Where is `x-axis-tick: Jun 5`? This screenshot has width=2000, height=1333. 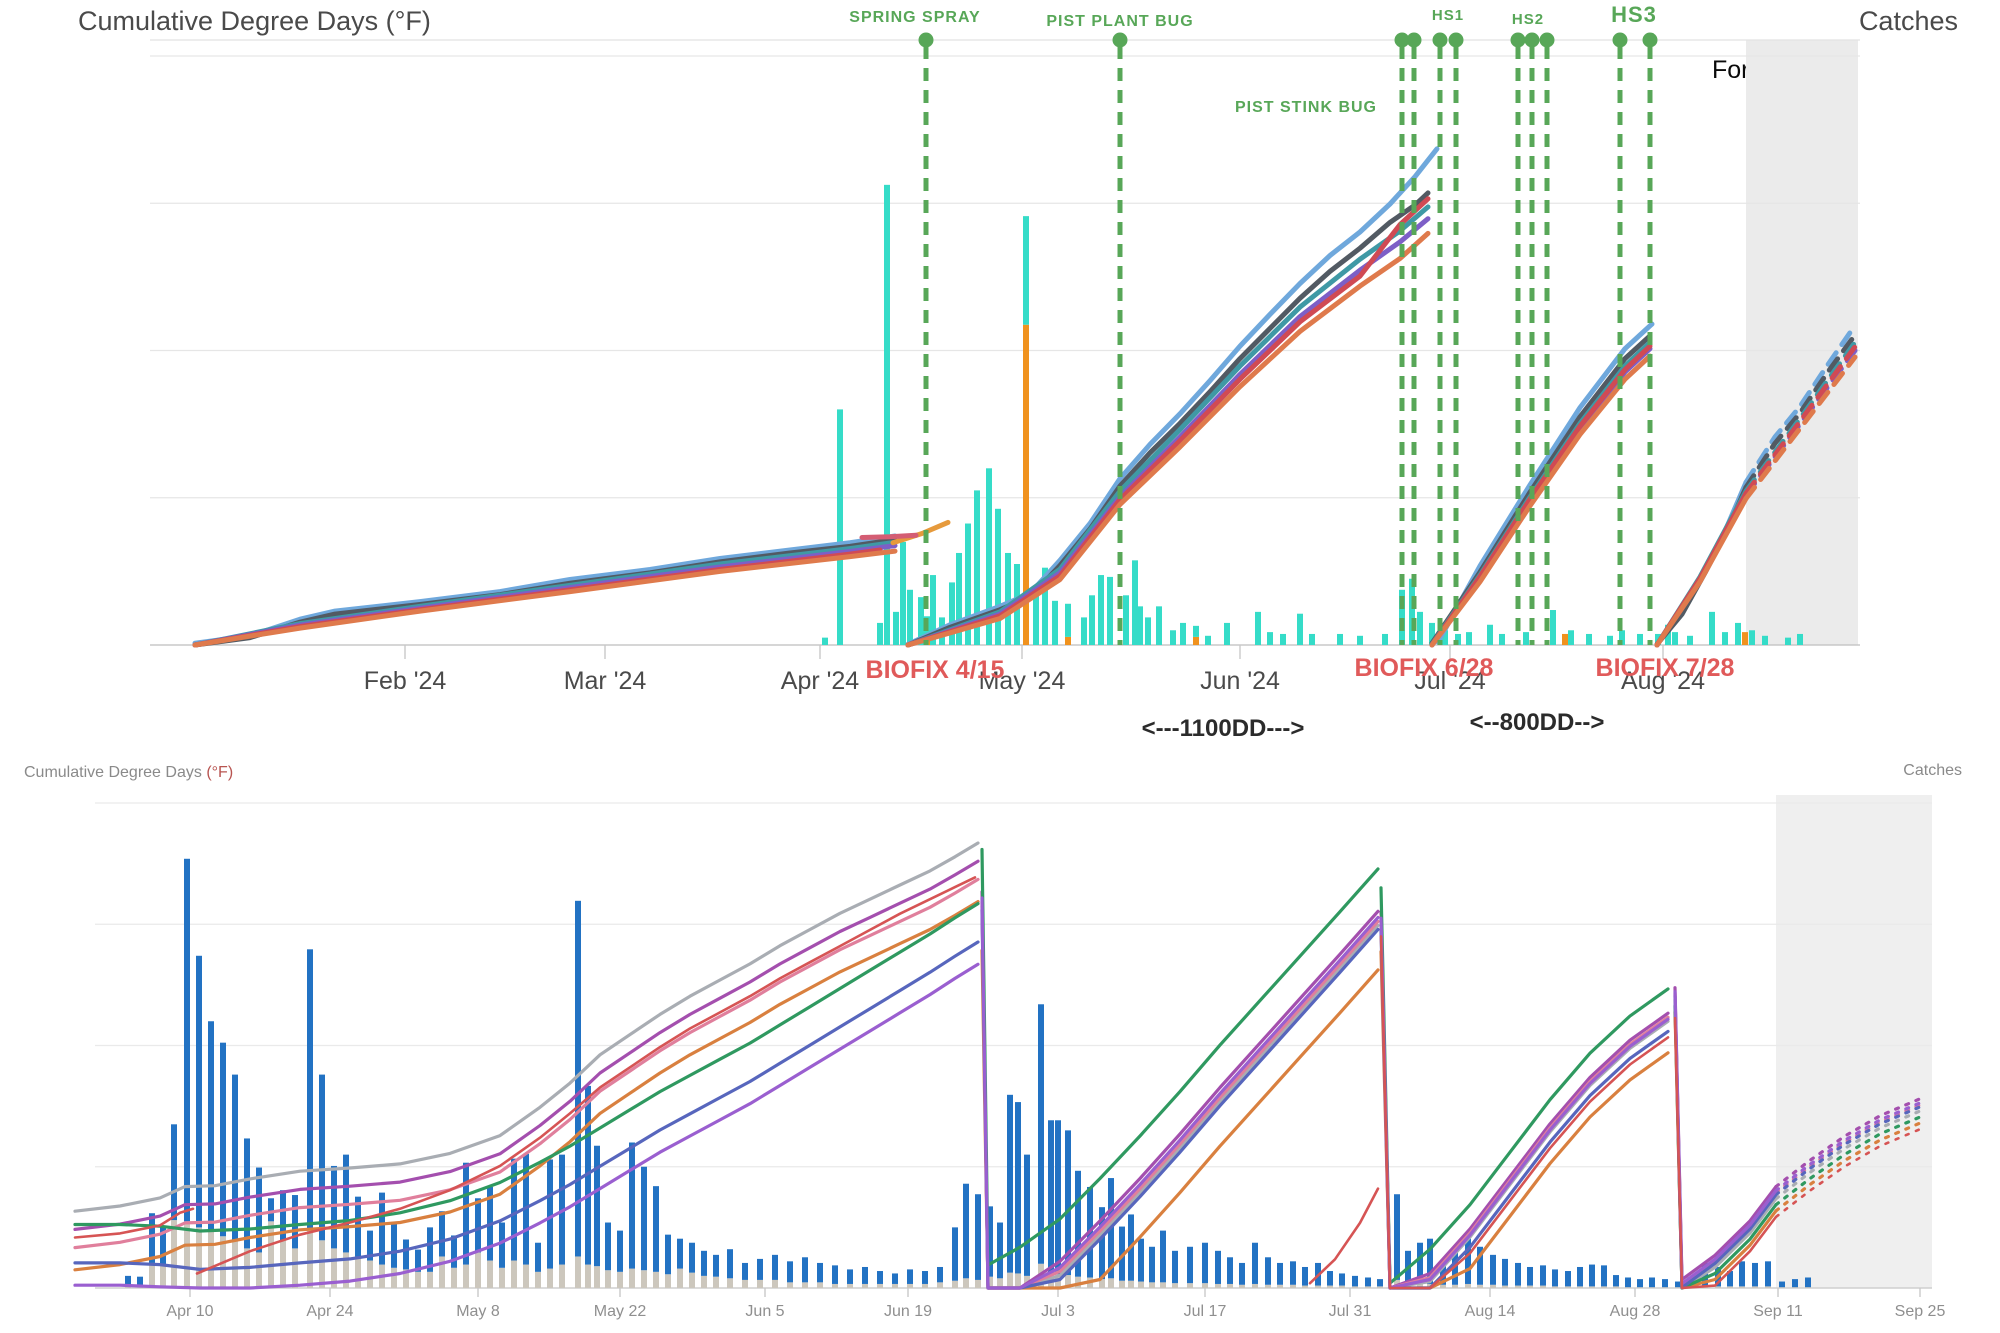 x-axis-tick: Jun 5 is located at coordinates (764, 1311).